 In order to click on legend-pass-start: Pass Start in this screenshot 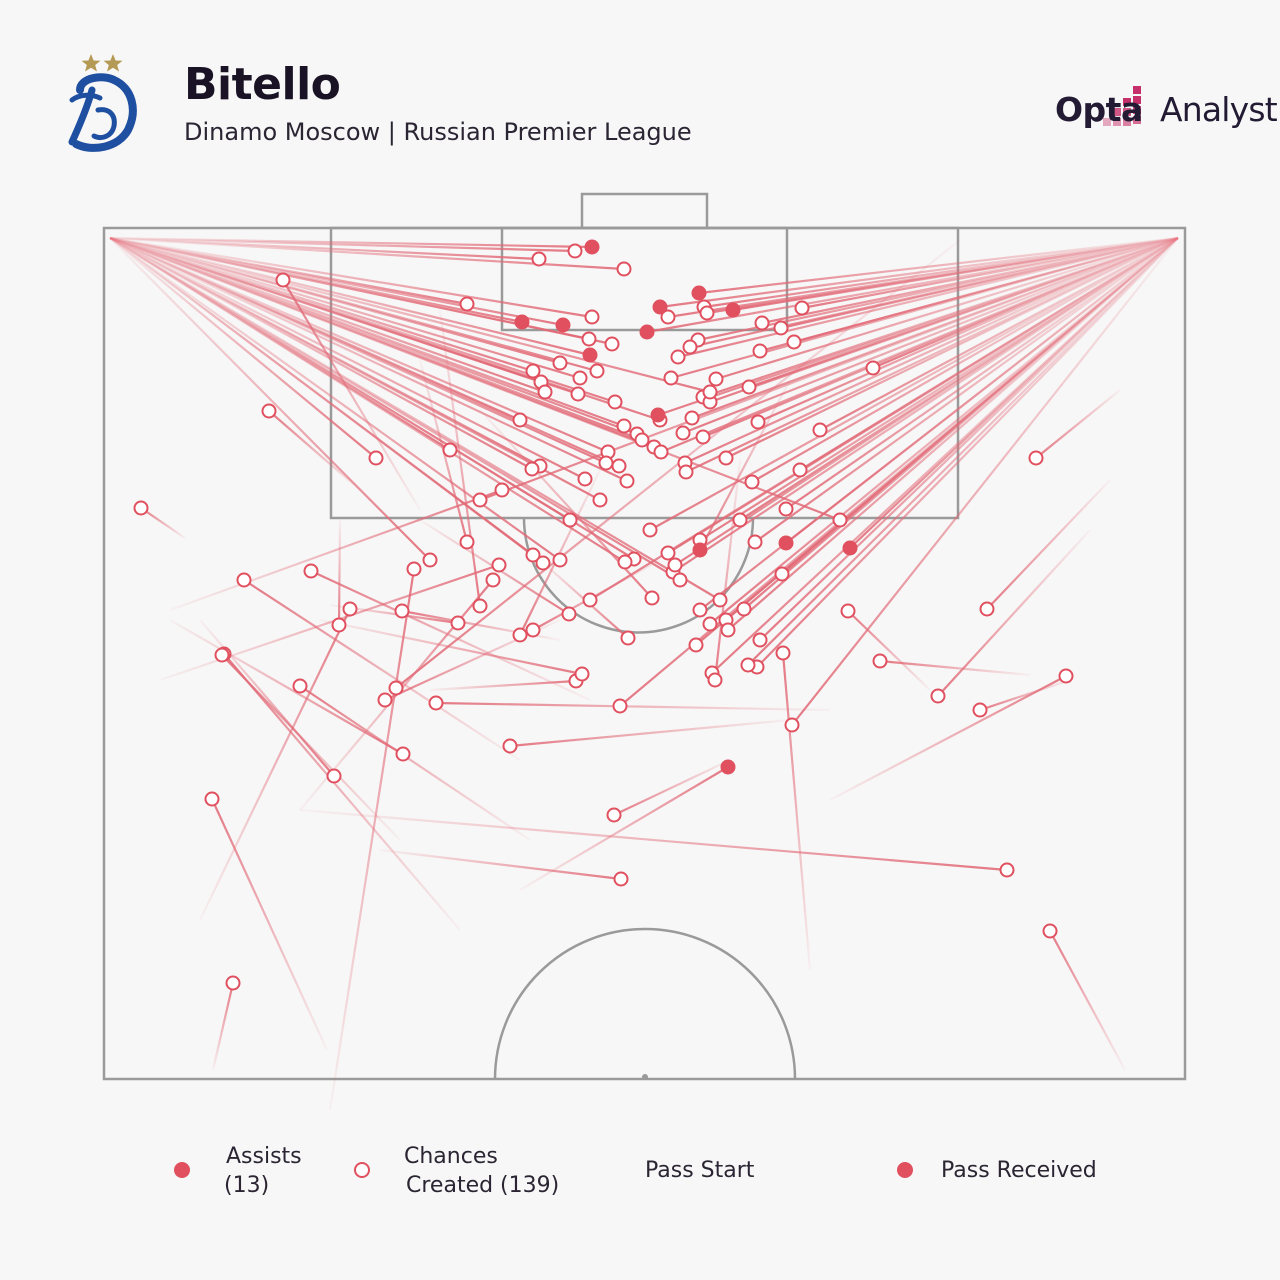, I will do `click(700, 1170)`.